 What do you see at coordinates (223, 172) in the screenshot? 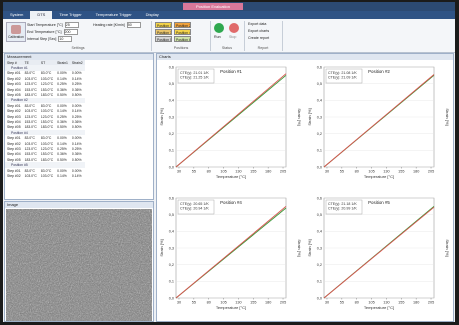
I see `x-tick-label: 105` at bounding box center [223, 172].